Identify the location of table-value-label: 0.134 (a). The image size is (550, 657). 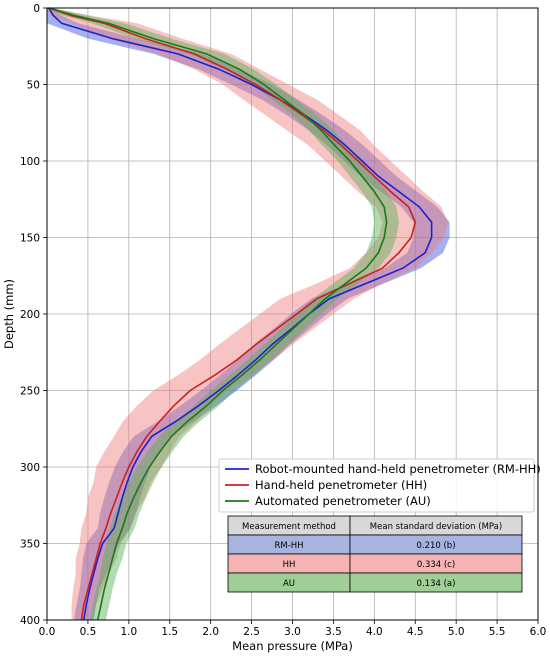
(436, 584).